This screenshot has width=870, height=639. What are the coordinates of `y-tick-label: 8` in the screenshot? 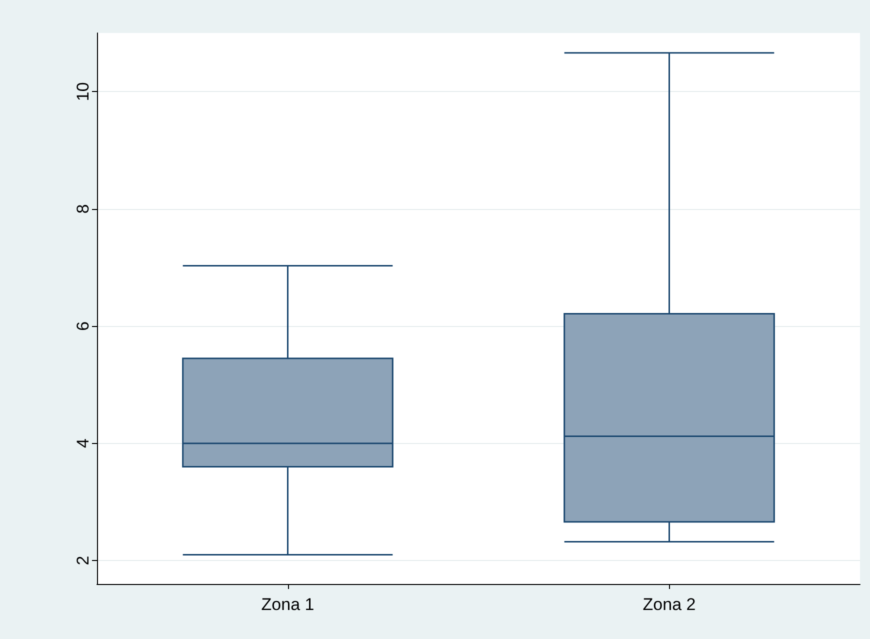 It's located at (83, 209).